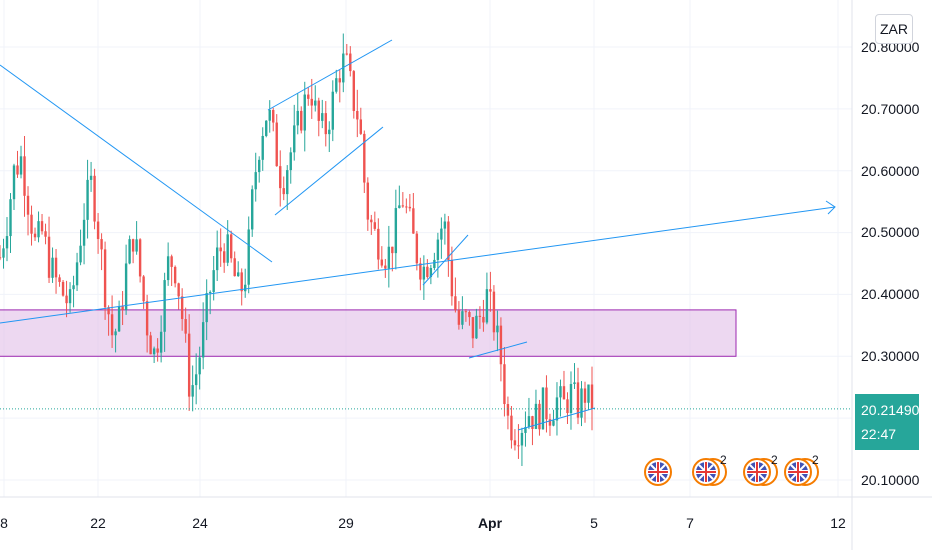 The width and height of the screenshot is (932, 550). What do you see at coordinates (490, 523) in the screenshot?
I see `time-axis-label: Apr` at bounding box center [490, 523].